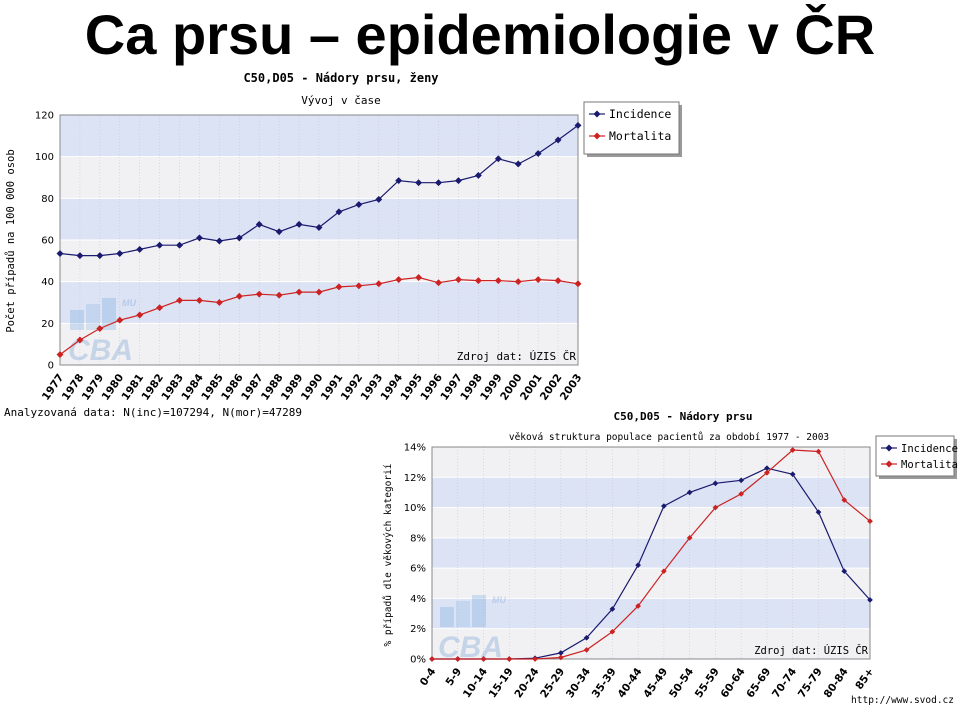 This screenshot has width=960, height=707. What do you see at coordinates (415, 448) in the screenshot?
I see `chart2-y-tick-label: 14%` at bounding box center [415, 448].